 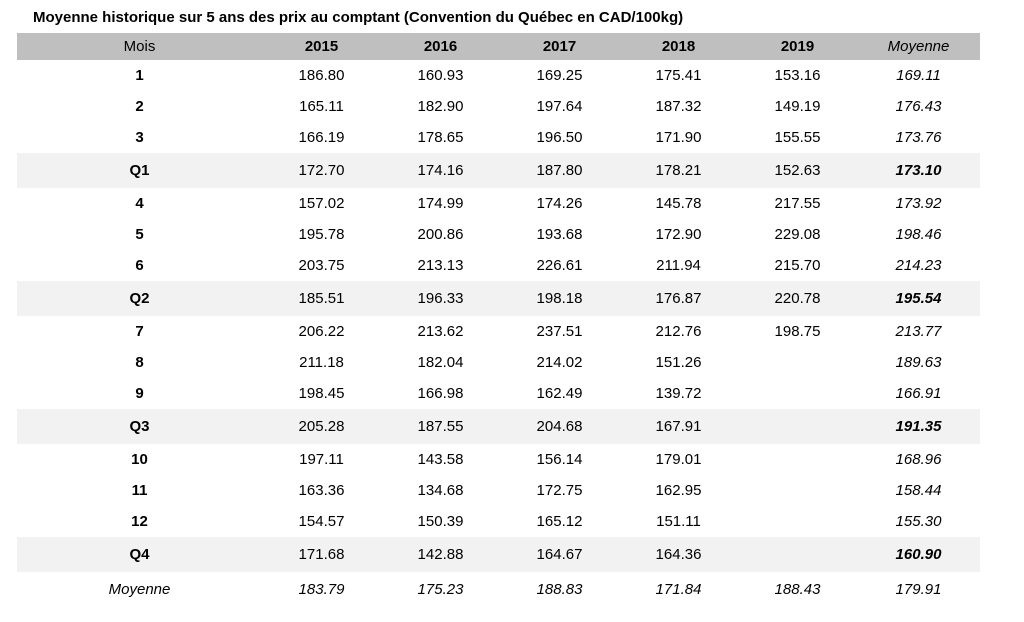 What do you see at coordinates (321, 137) in the screenshot?
I see `cell-value: 166.19` at bounding box center [321, 137].